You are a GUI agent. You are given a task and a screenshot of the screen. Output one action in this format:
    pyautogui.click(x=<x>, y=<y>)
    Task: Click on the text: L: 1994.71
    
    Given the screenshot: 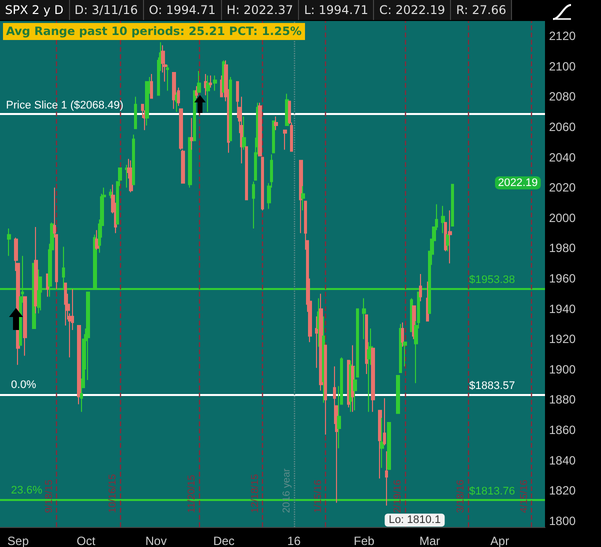 What is the action you would take?
    pyautogui.click(x=336, y=10)
    